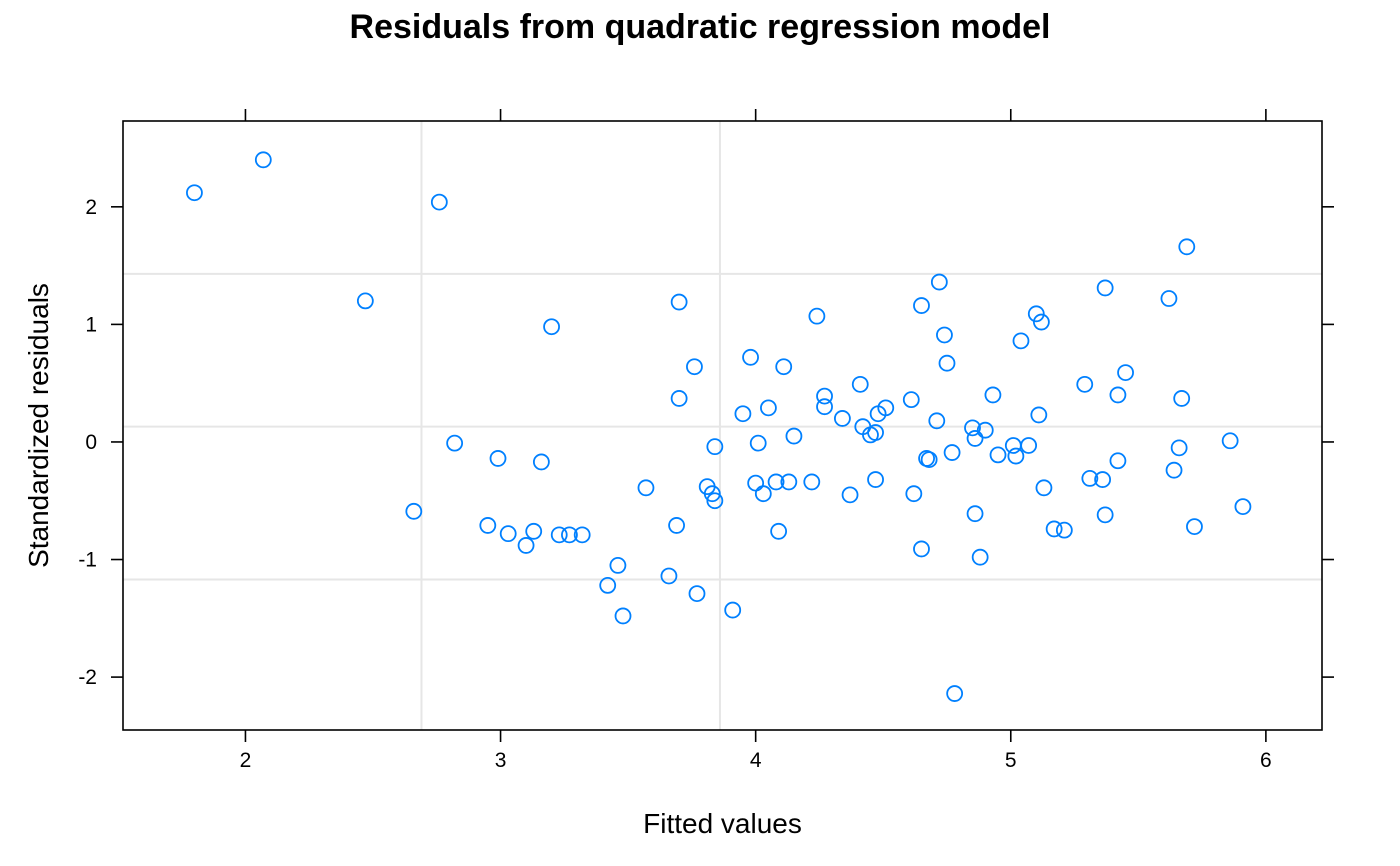 The width and height of the screenshot is (1400, 866). What do you see at coordinates (38, 425) in the screenshot?
I see `y-axis-label: Standardized residuals` at bounding box center [38, 425].